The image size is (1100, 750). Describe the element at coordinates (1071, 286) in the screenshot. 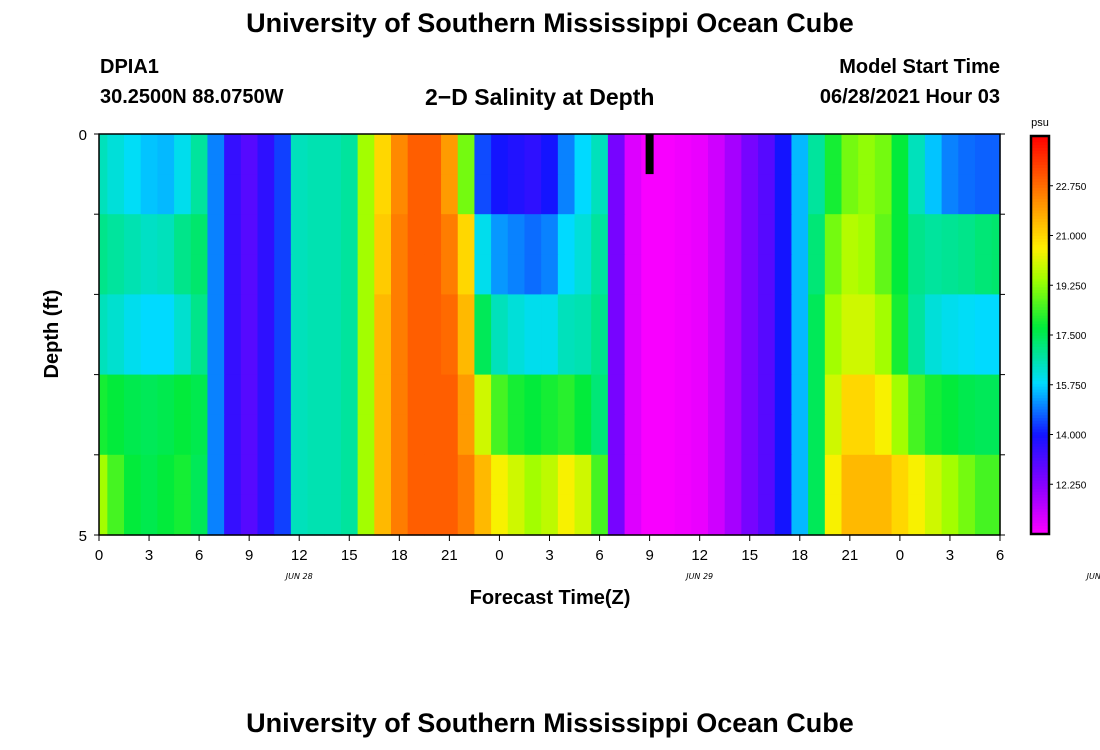

I see `colorbar-tick-label: 19.250` at that location.